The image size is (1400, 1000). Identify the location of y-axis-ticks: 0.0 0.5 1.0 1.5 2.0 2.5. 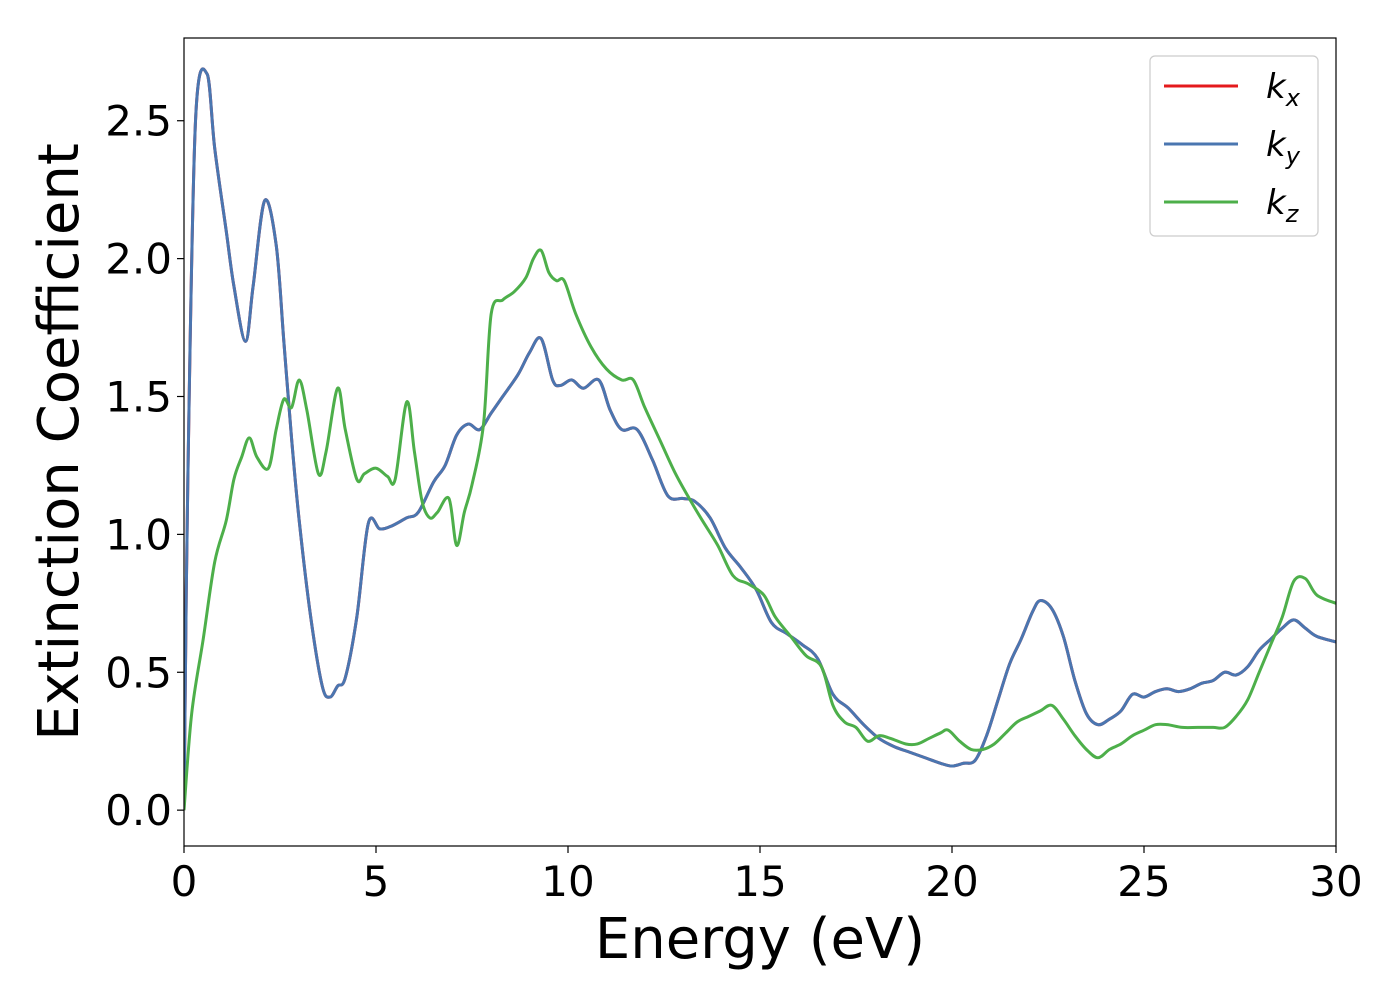
(144, 466).